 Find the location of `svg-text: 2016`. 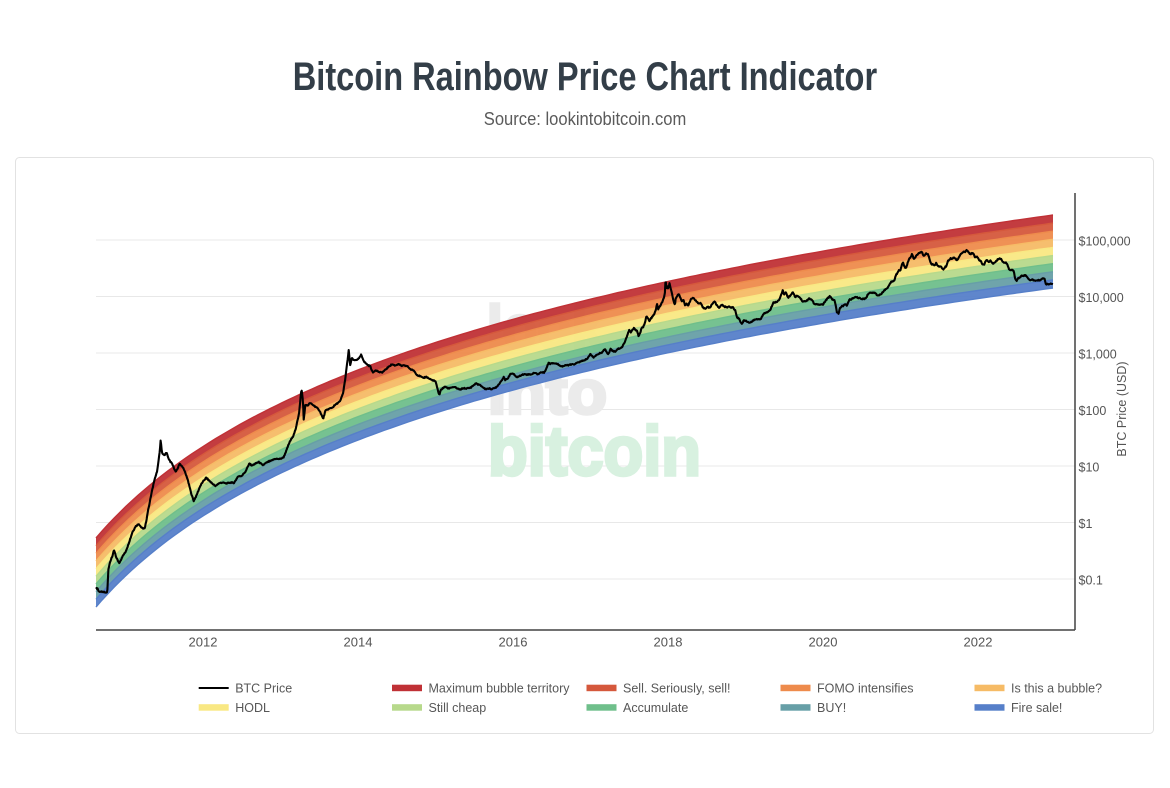

svg-text: 2016 is located at coordinates (513, 642).